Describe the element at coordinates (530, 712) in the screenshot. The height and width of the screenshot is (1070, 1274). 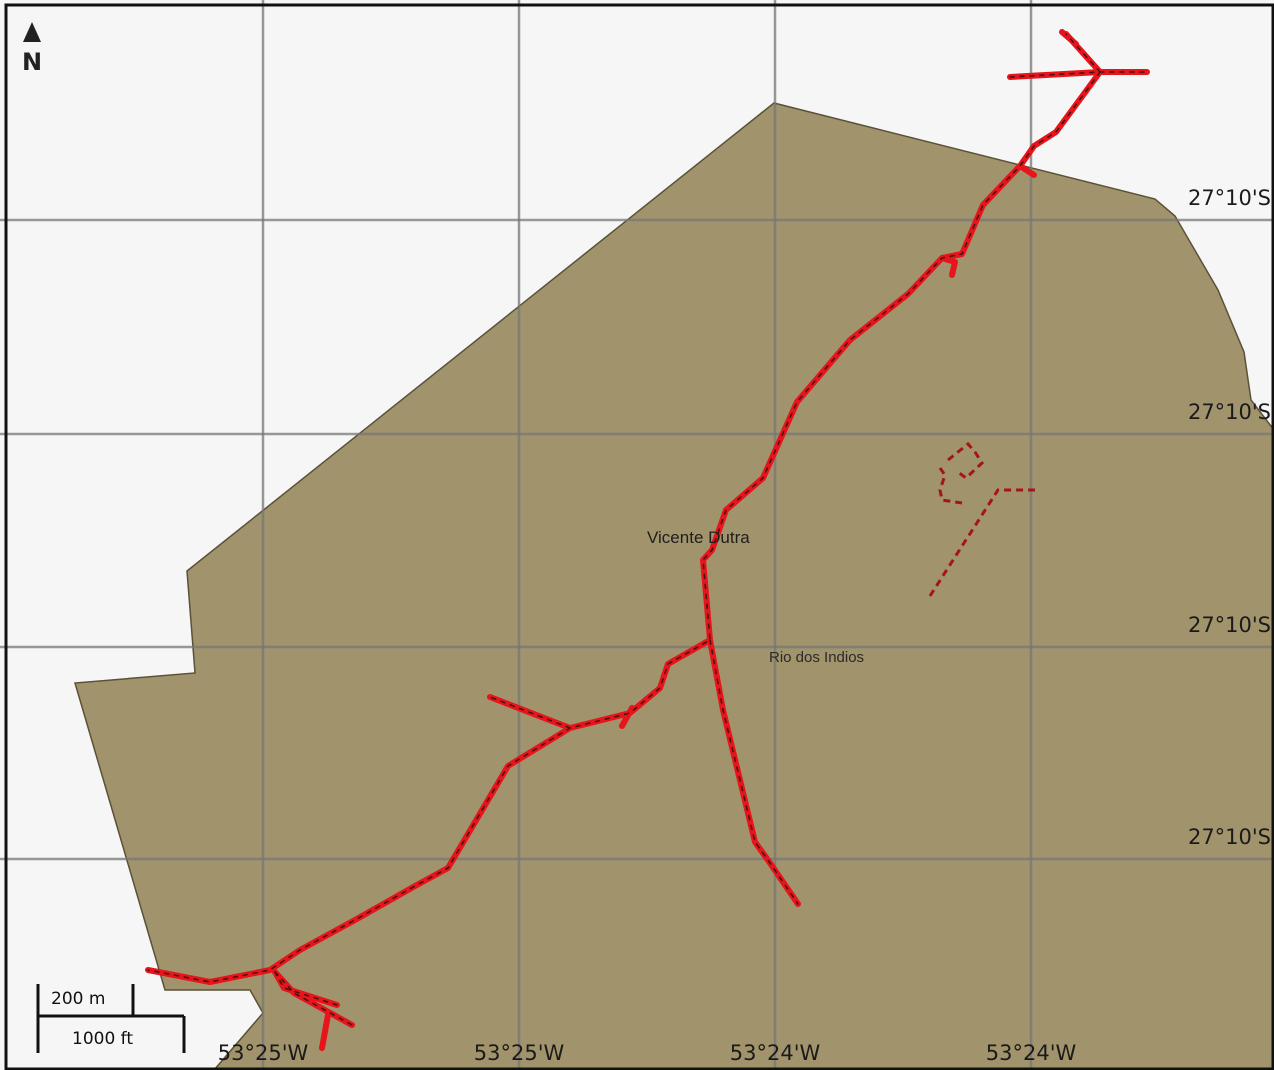
I see `west-branch-dash` at that location.